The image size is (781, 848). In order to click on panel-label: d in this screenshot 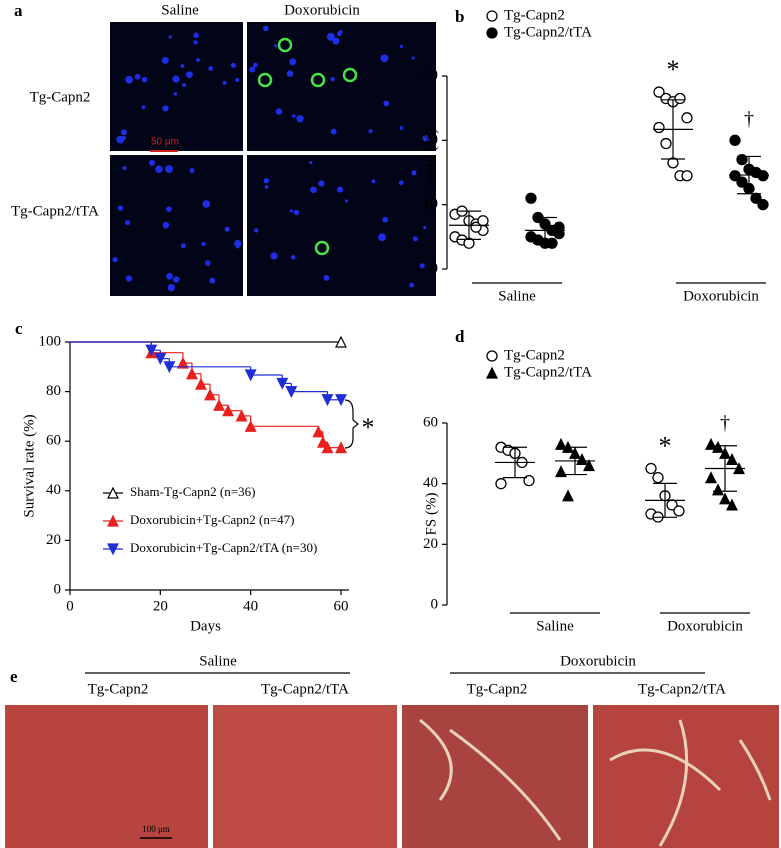, I will do `click(460, 336)`.